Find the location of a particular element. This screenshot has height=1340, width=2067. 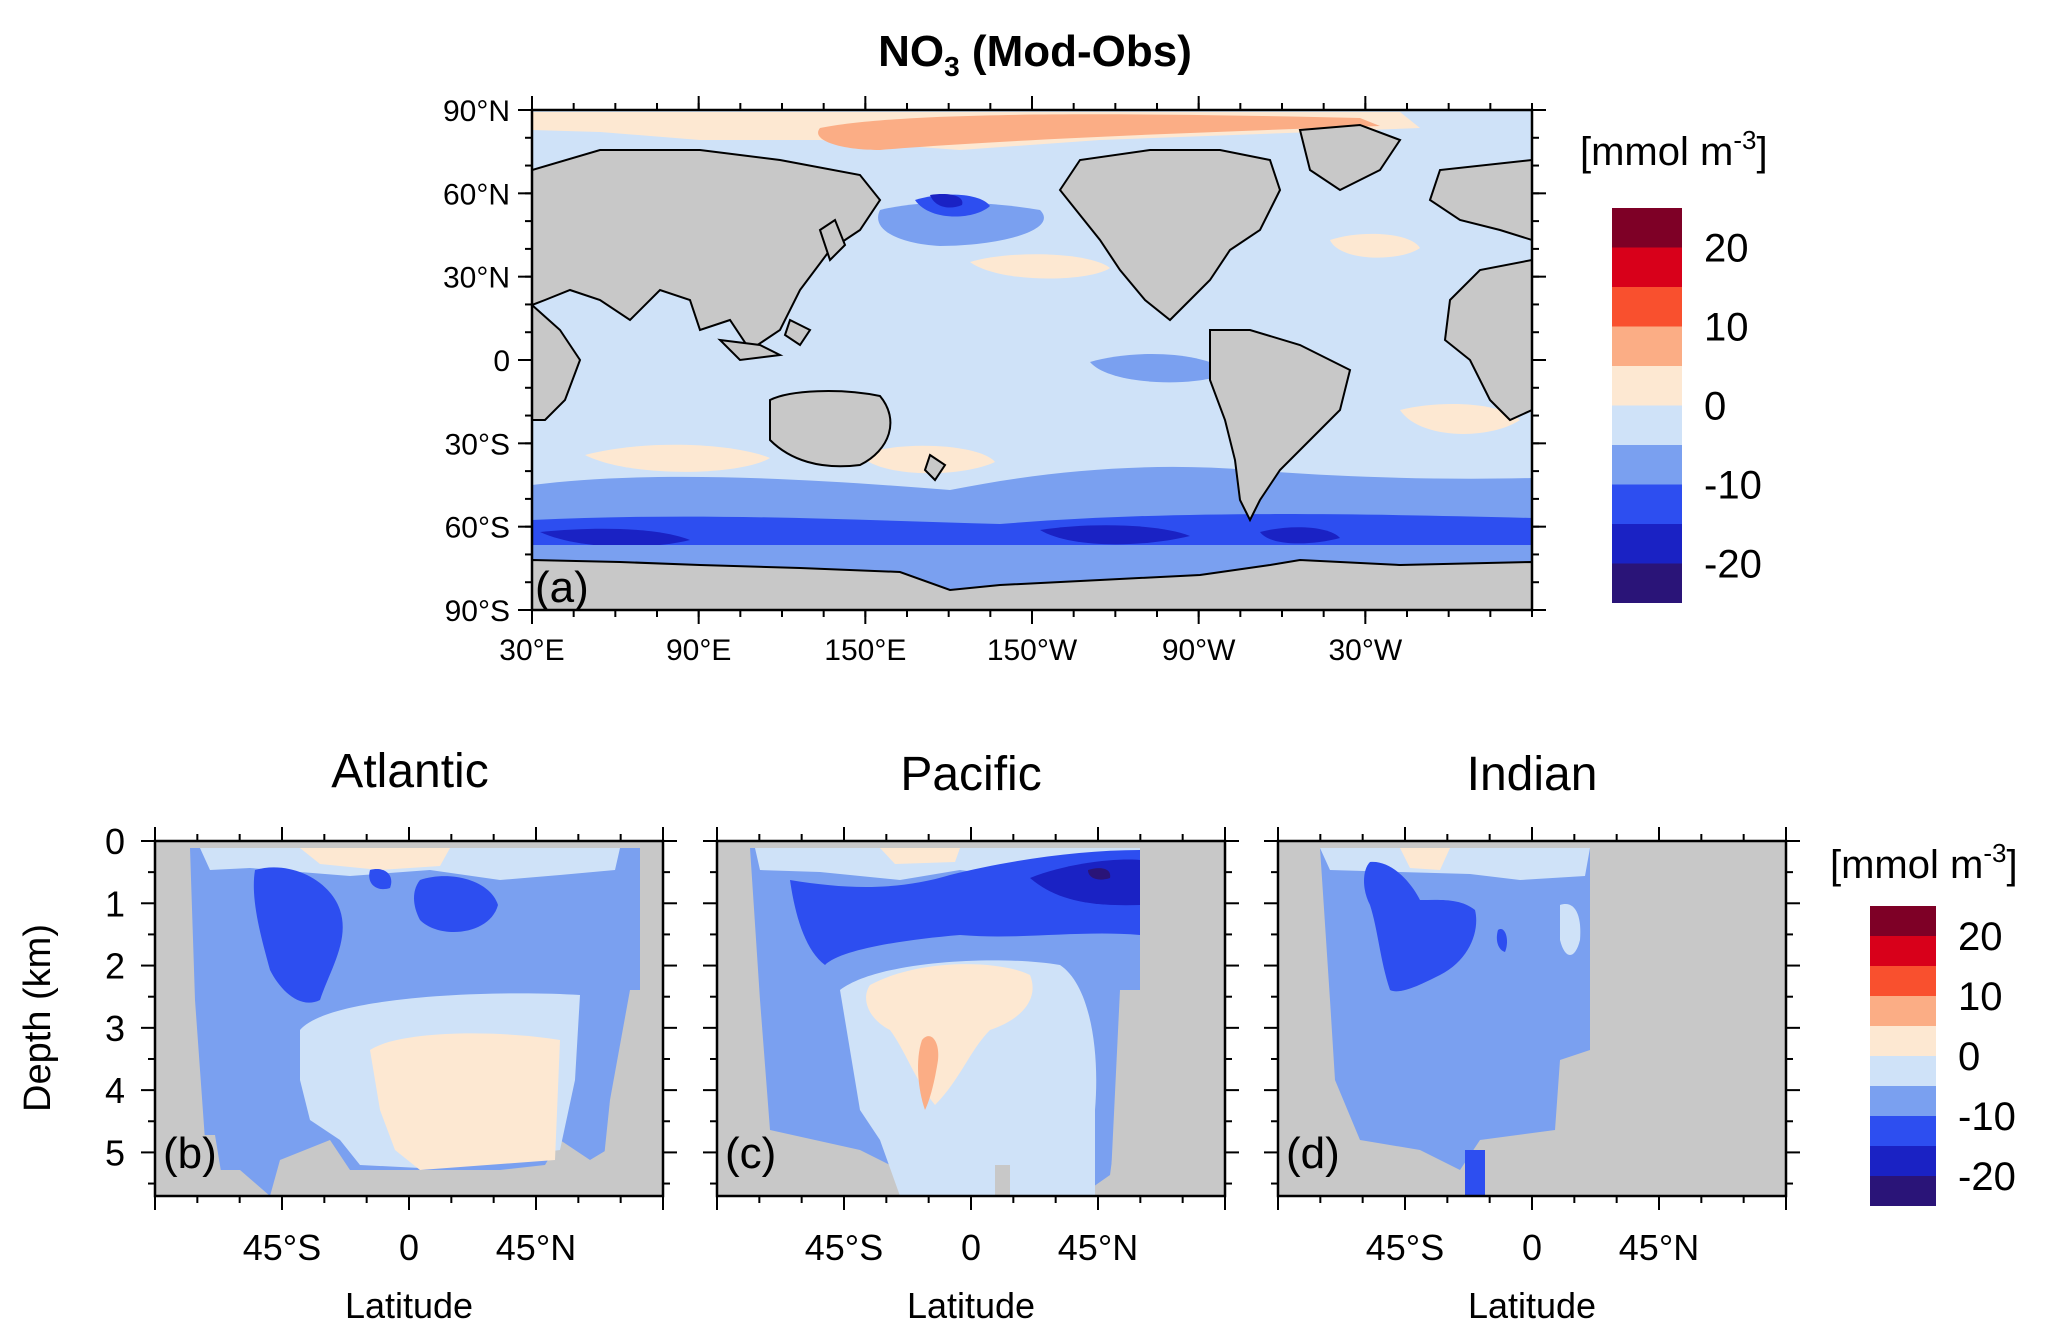

map-y-tick-label: 30°S is located at coordinates (477, 444).